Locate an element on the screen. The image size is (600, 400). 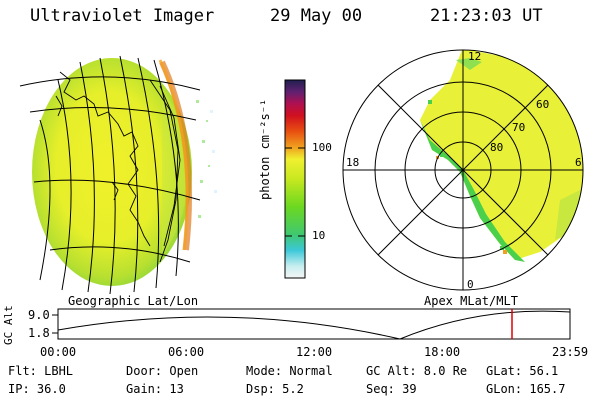
timeline-xtick-2359: 23:59 is located at coordinates (570, 352).